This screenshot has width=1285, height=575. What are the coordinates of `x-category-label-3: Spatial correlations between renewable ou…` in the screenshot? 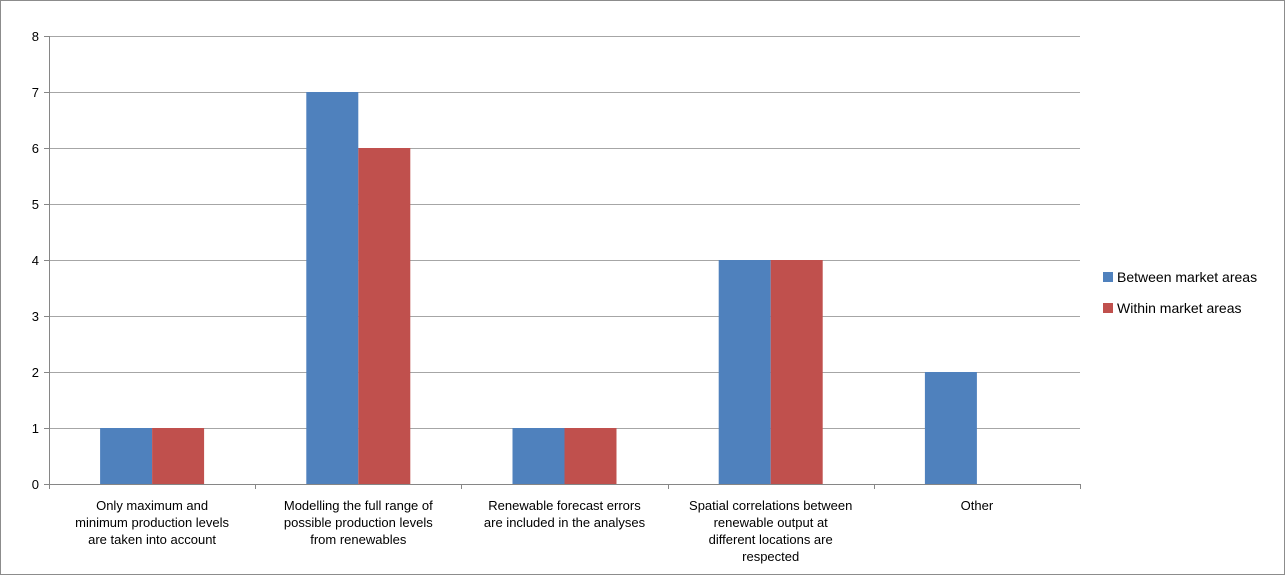 It's located at (770, 531).